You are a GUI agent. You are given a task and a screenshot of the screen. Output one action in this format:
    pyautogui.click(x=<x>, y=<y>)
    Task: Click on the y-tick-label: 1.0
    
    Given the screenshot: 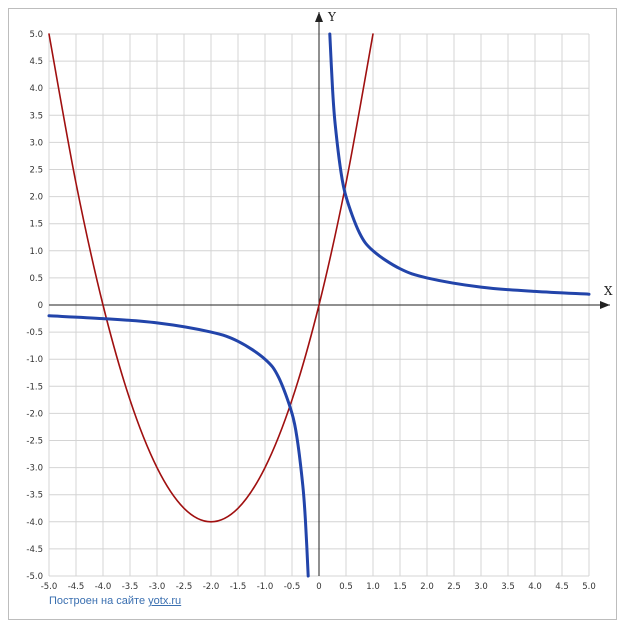 What is the action you would take?
    pyautogui.click(x=36, y=252)
    